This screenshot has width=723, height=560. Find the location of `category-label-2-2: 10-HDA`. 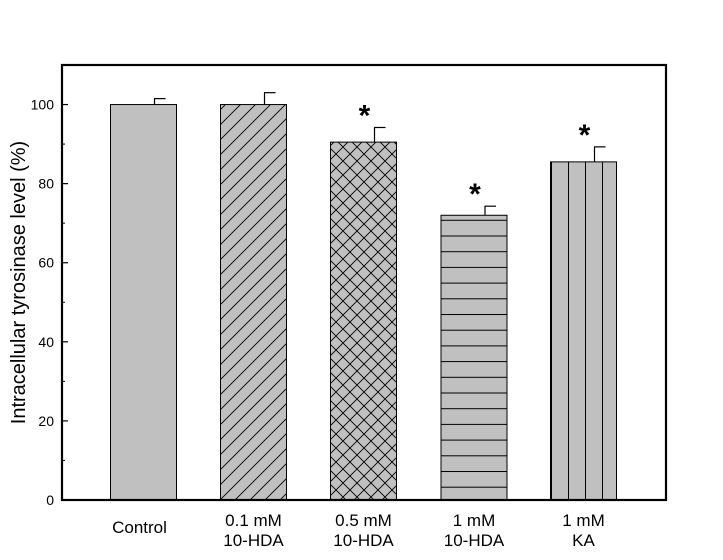

category-label-2-2: 10-HDA is located at coordinates (253, 540).